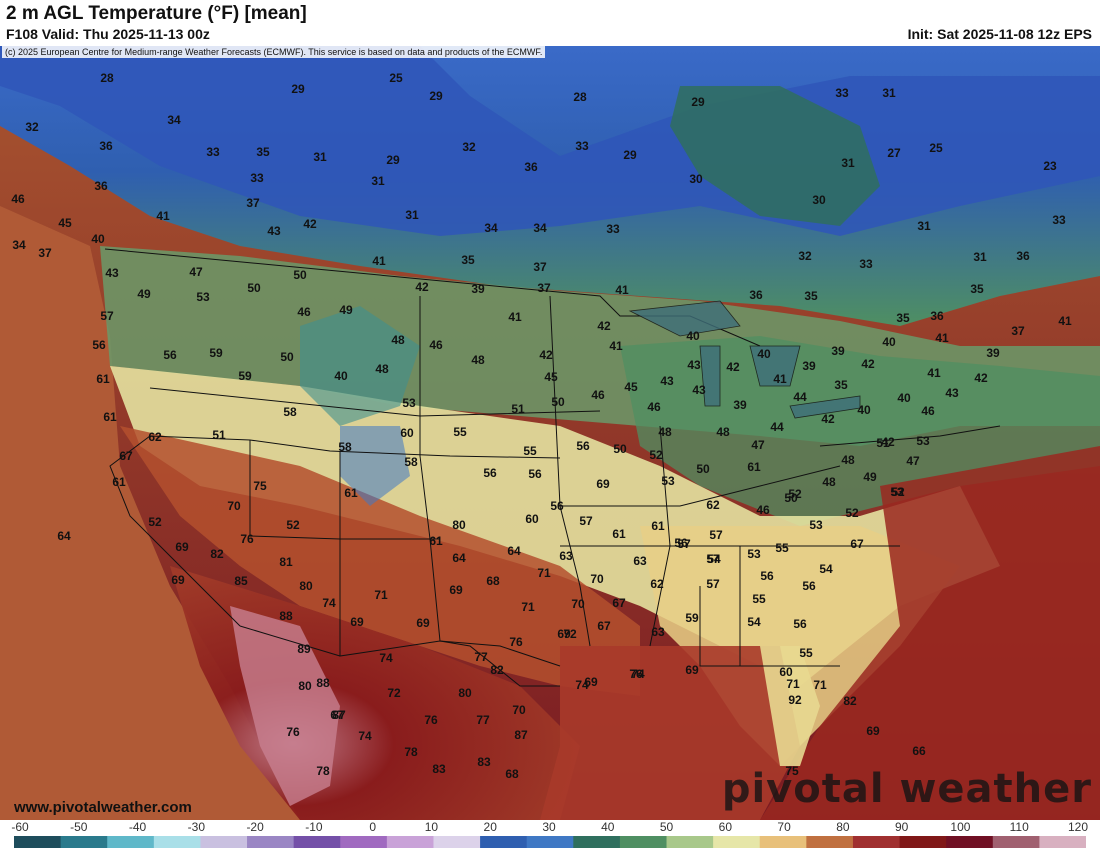 The image size is (1100, 850). Describe the element at coordinates (375, 466) in the screenshot. I see `colorado-cool-patch` at that location.